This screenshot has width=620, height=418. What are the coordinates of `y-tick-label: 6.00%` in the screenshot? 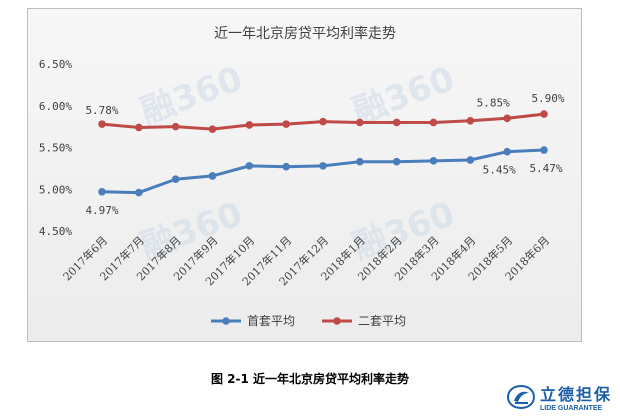 It's located at (55, 106).